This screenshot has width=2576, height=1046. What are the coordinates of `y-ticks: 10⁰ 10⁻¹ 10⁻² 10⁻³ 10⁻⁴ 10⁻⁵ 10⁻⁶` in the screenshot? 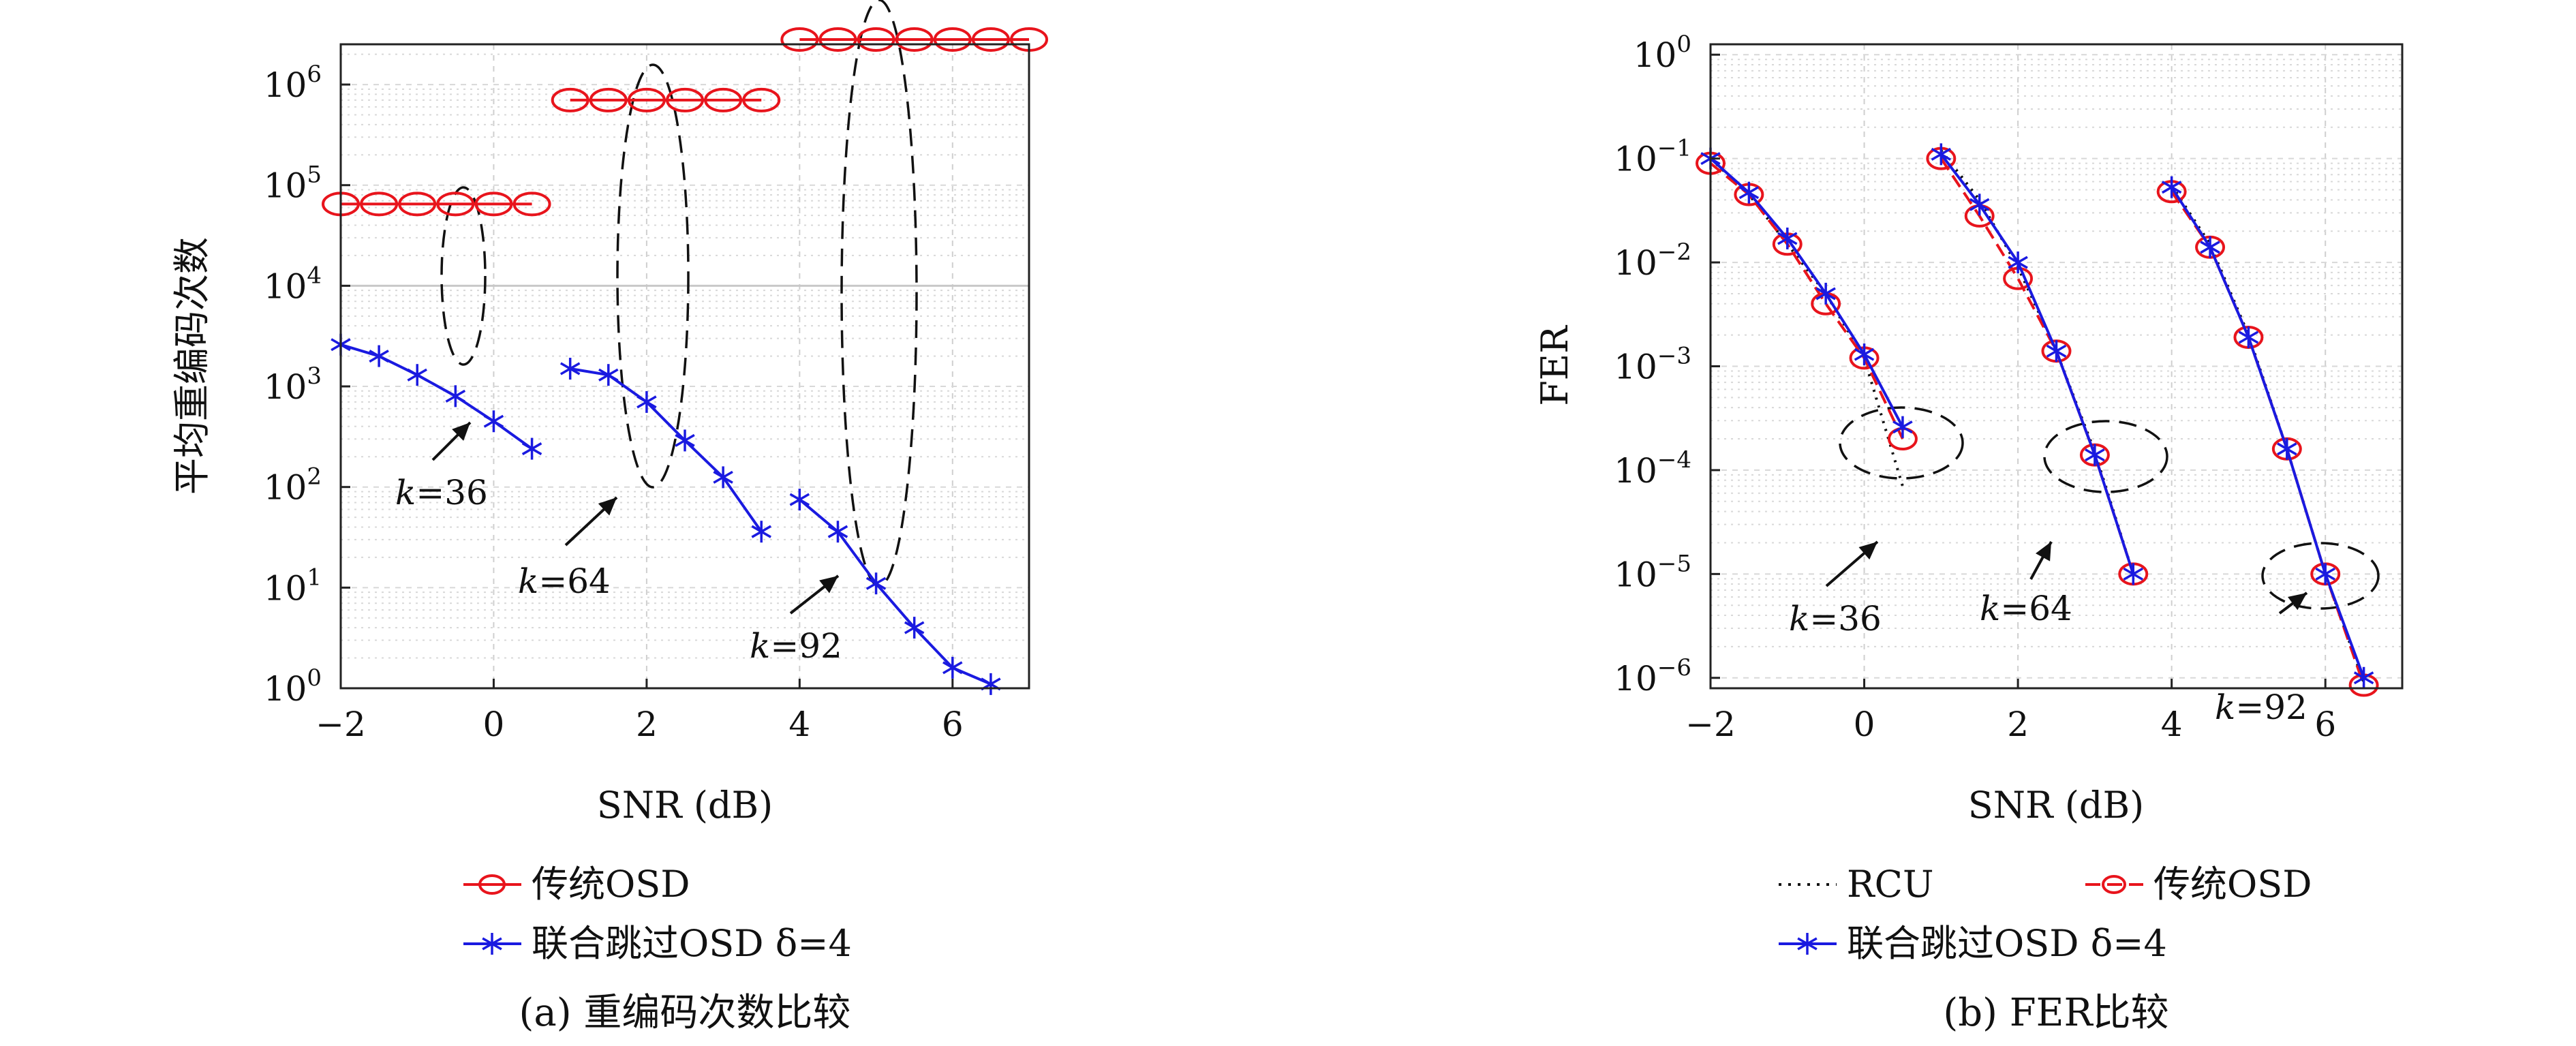 It's located at (1667, 365).